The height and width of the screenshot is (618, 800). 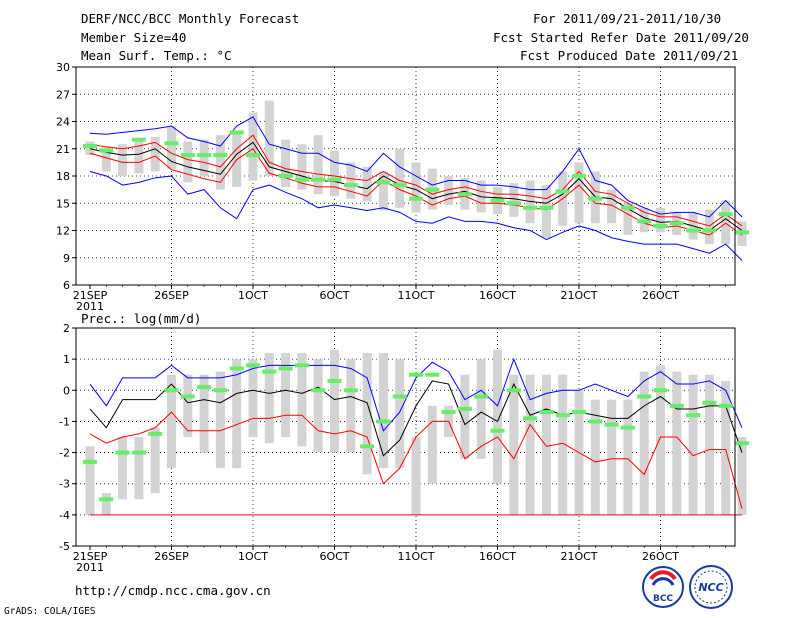 What do you see at coordinates (63, 94) in the screenshot?
I see `temp-ytick-label: 27` at bounding box center [63, 94].